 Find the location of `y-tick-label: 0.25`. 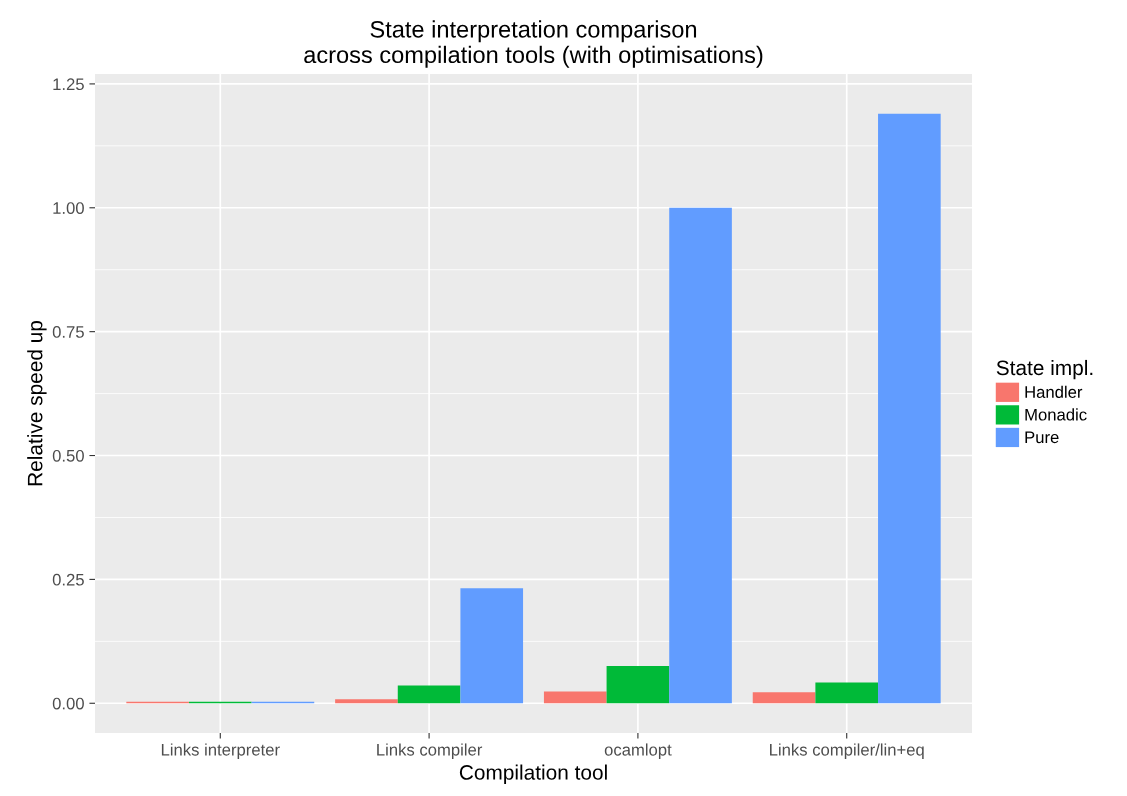

y-tick-label: 0.25 is located at coordinates (68, 579).